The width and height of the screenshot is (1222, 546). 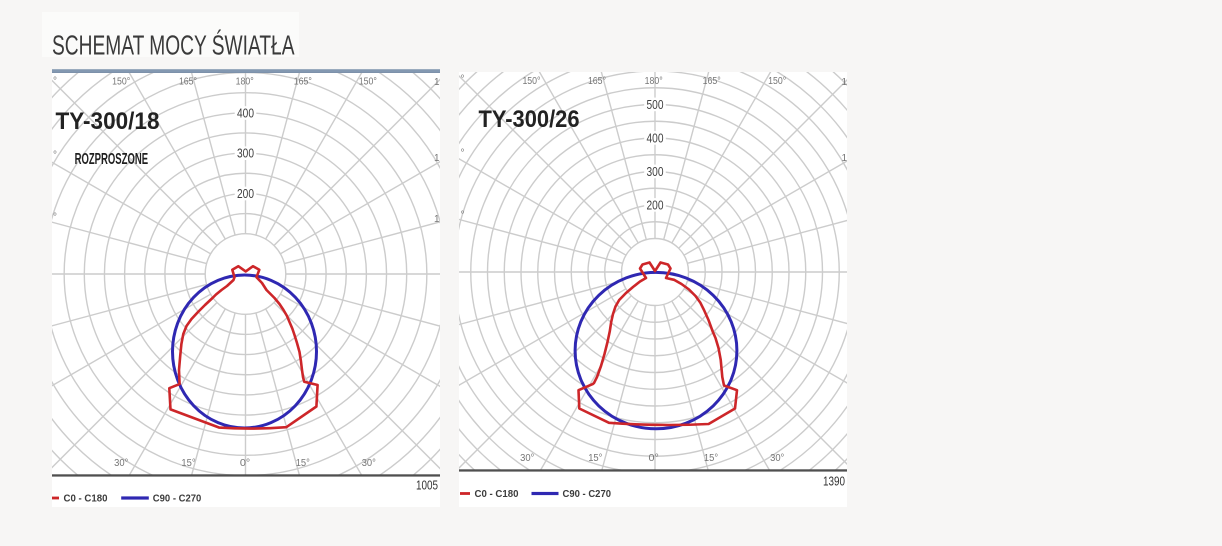 What do you see at coordinates (112, 159) in the screenshot?
I see `svg-text: ROZPROSZONE` at bounding box center [112, 159].